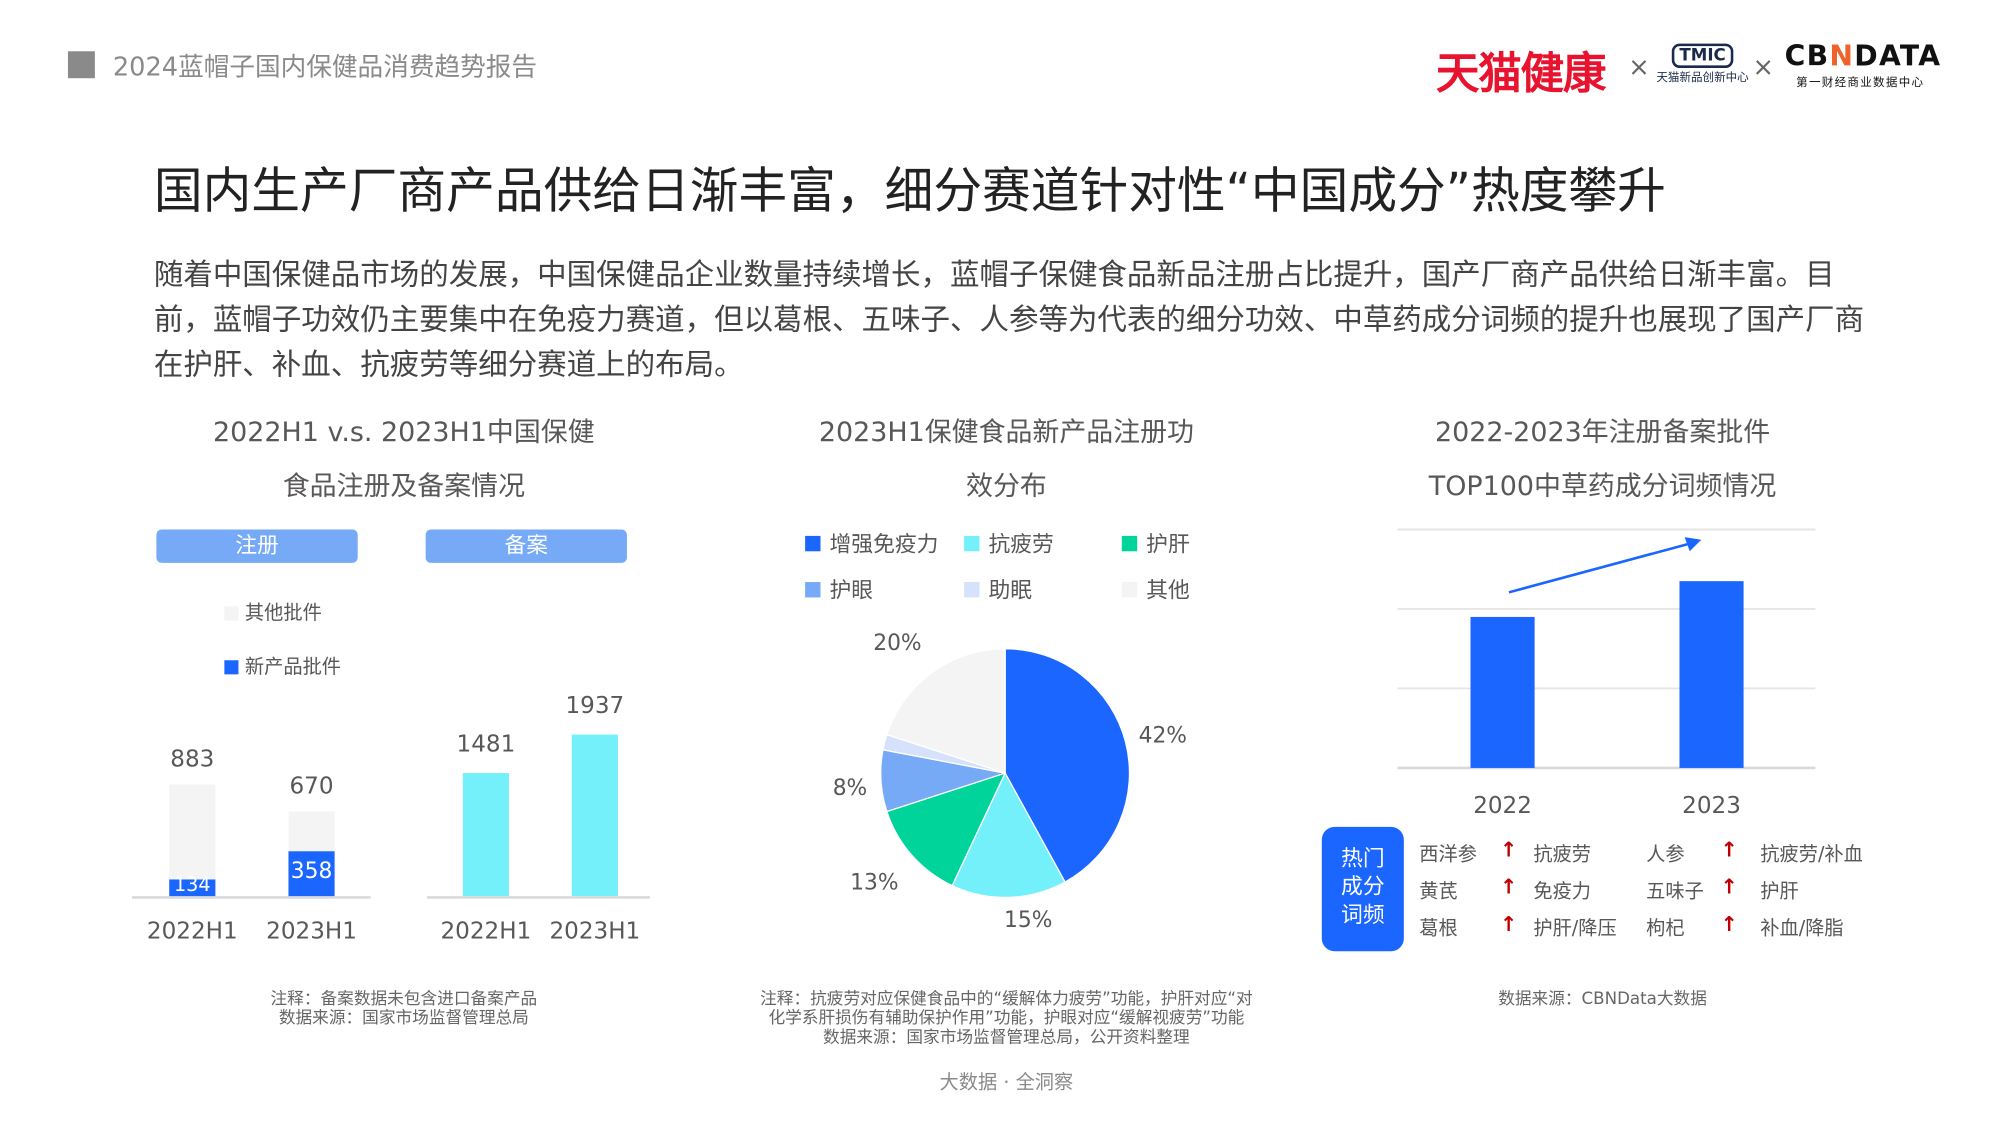 The height and width of the screenshot is (1126, 2000). Describe the element at coordinates (293, 667) in the screenshot. I see `legend-label: 新产品批件` at that location.